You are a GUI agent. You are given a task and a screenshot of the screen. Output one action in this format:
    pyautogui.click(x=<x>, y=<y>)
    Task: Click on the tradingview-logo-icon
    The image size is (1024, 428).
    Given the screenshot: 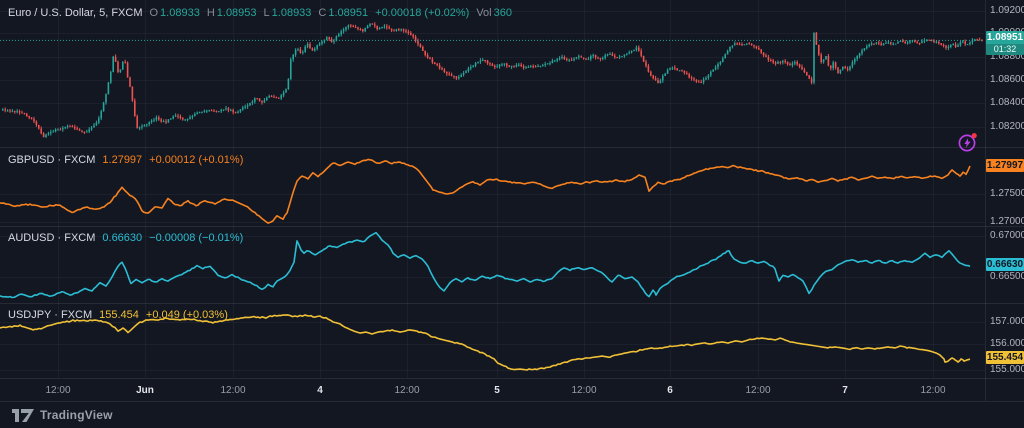 What is the action you would take?
    pyautogui.click(x=23, y=415)
    